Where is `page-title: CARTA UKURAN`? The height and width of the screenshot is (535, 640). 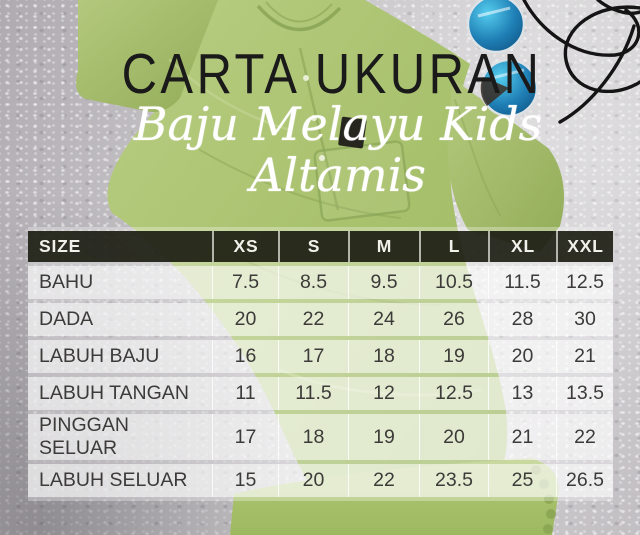
page-title: CARTA UKURAN is located at coordinates (332, 74).